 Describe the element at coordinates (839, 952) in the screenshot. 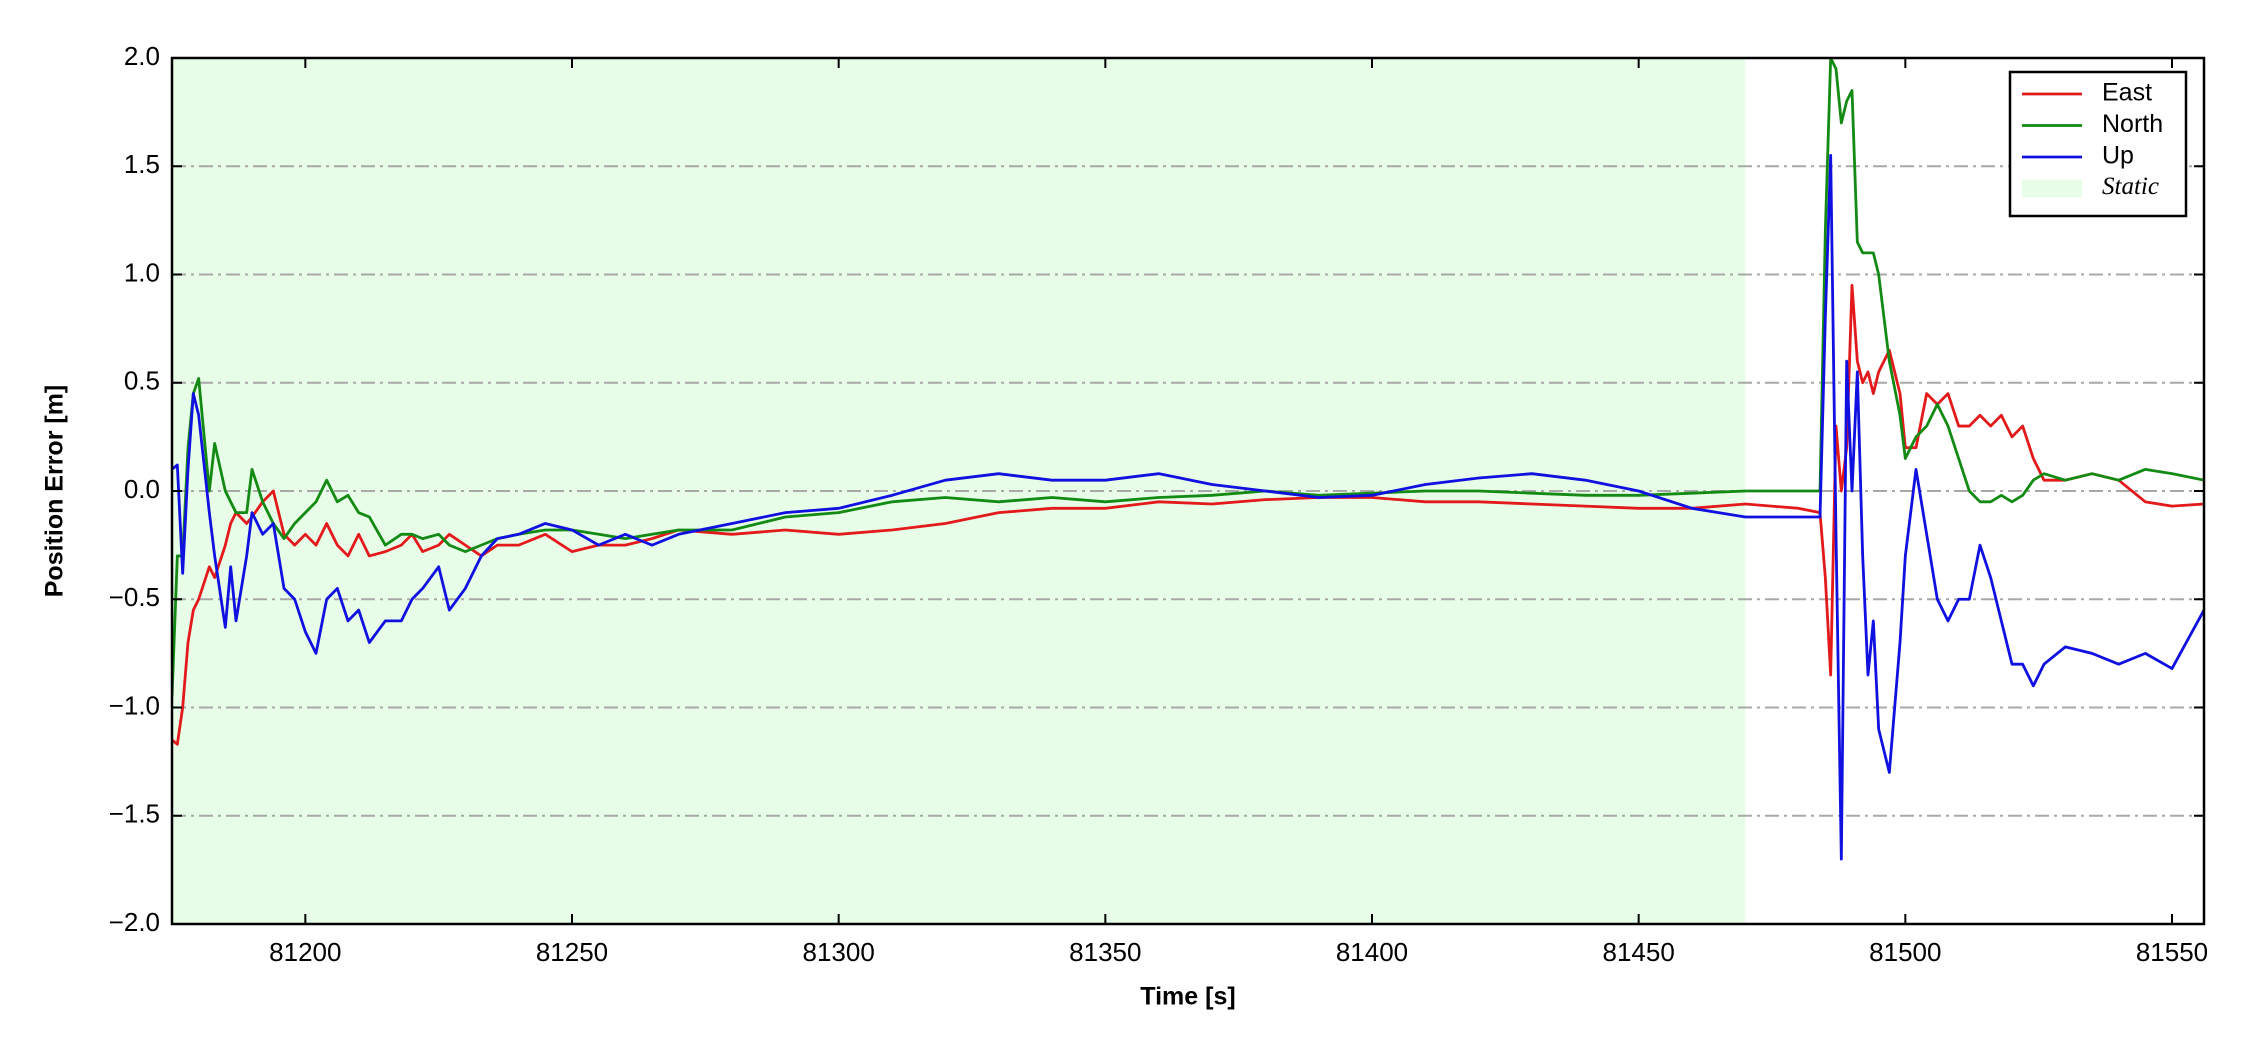

I see `x-tick-label: 81300` at that location.